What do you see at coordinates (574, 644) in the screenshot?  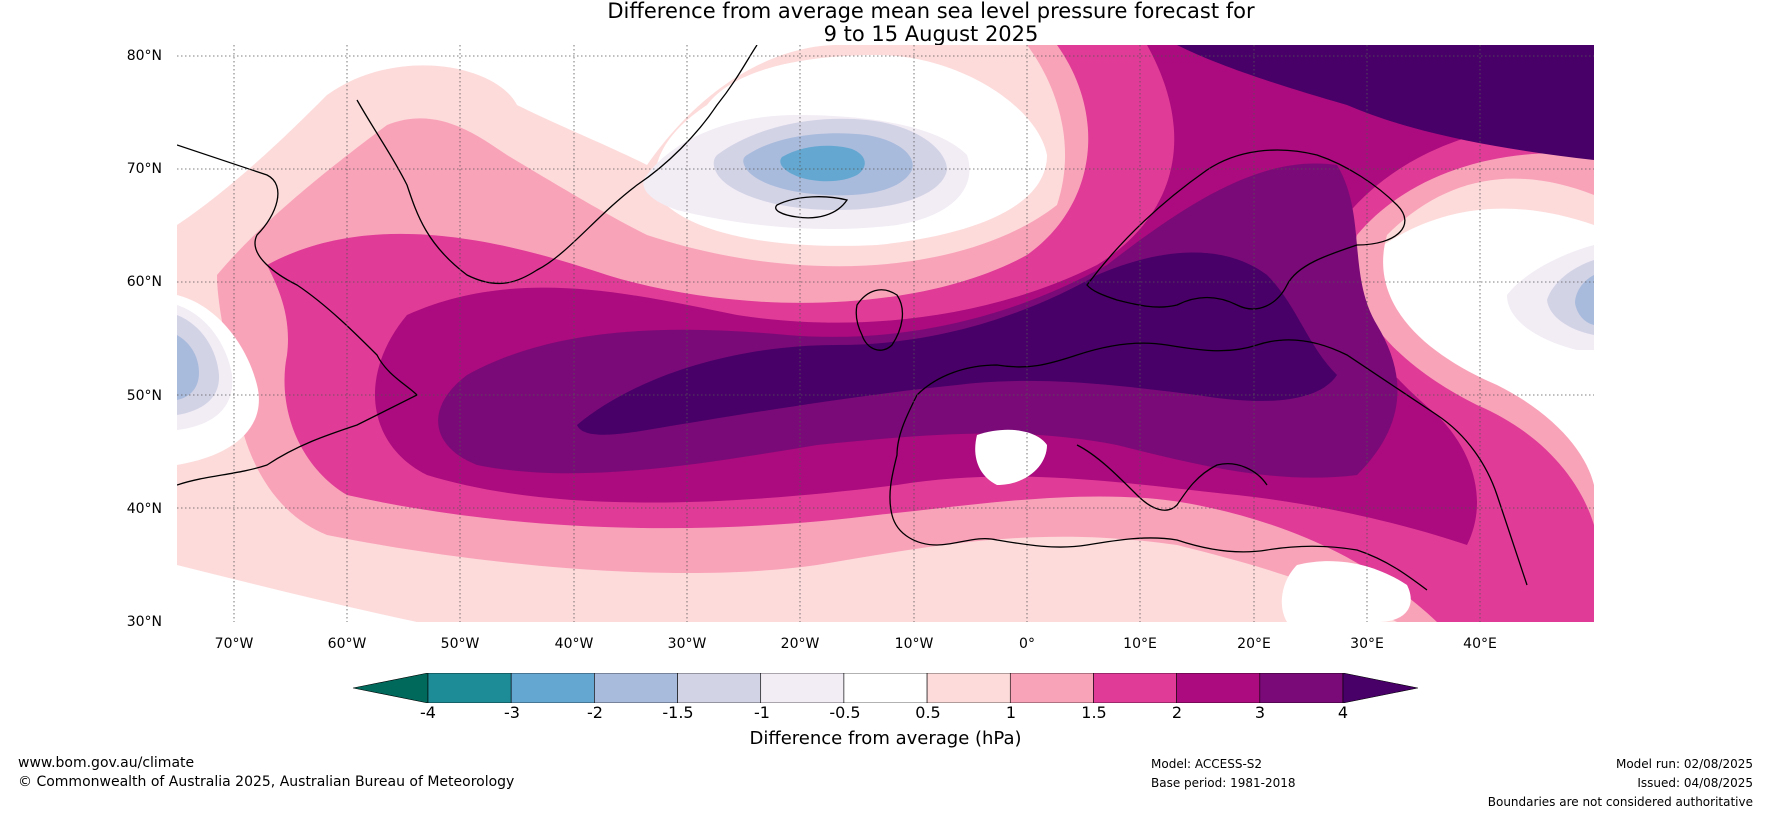 I see `lon-label-40w: 40°W` at bounding box center [574, 644].